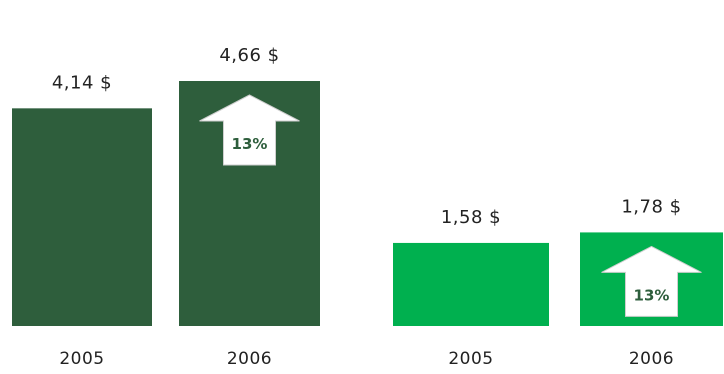 This screenshot has height=374, width=724. What do you see at coordinates (470, 359) in the screenshot?
I see `category-label-2-2005: 2005` at bounding box center [470, 359].